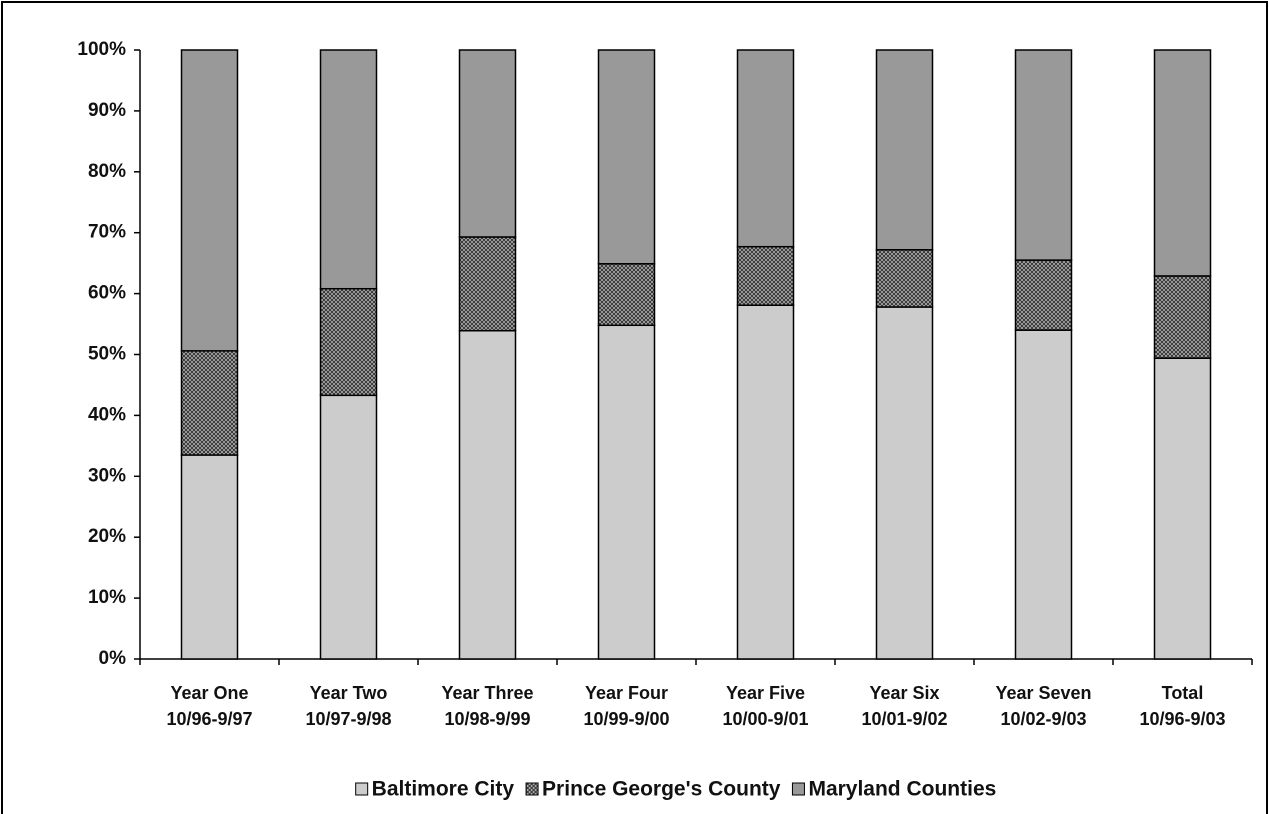 The height and width of the screenshot is (814, 1269). Describe the element at coordinates (626, 706) in the screenshot. I see `x-tick-label: Year Four 10/99-9/00` at that location.